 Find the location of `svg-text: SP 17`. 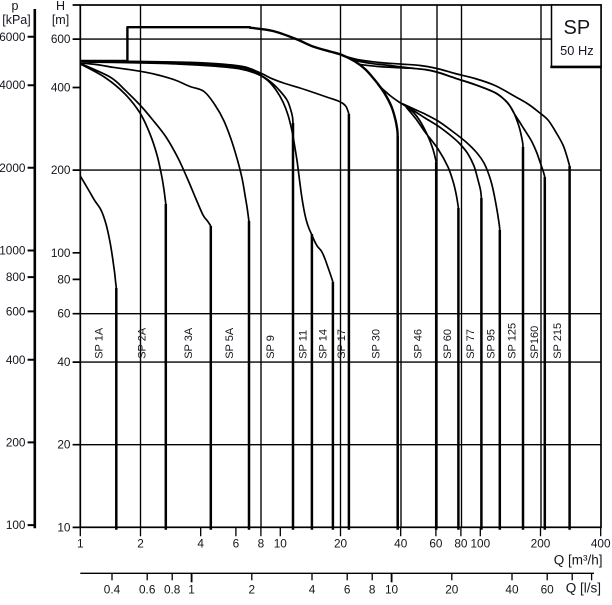

svg-text: SP 17 is located at coordinates (342, 344).